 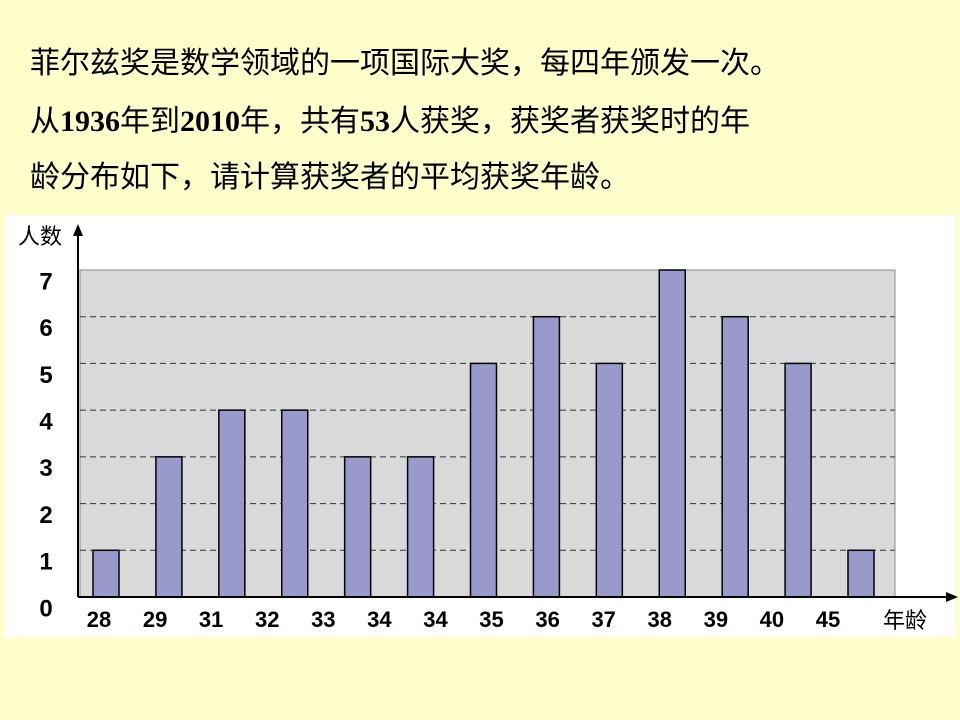 I want to click on y-tick-label: 0, so click(x=45, y=608).